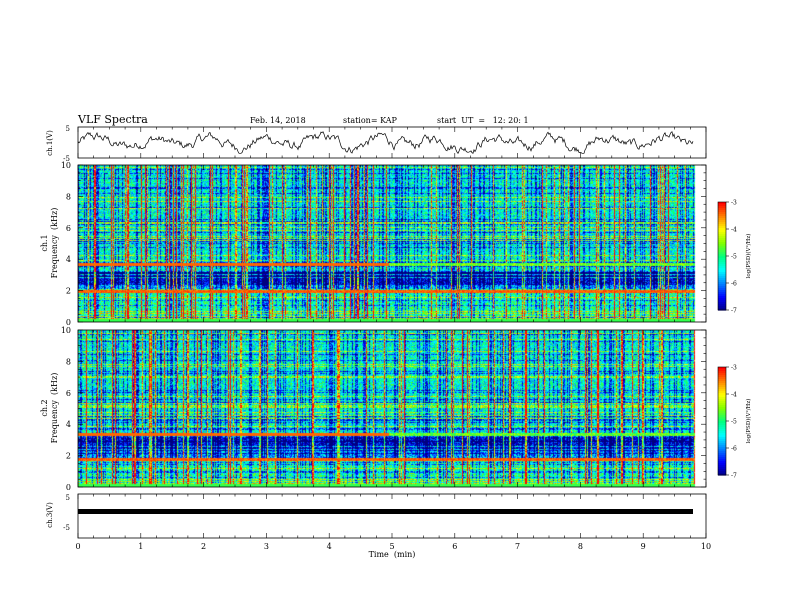  Describe the element at coordinates (734, 311) in the screenshot. I see `colorbar-tick-label: -7` at that location.